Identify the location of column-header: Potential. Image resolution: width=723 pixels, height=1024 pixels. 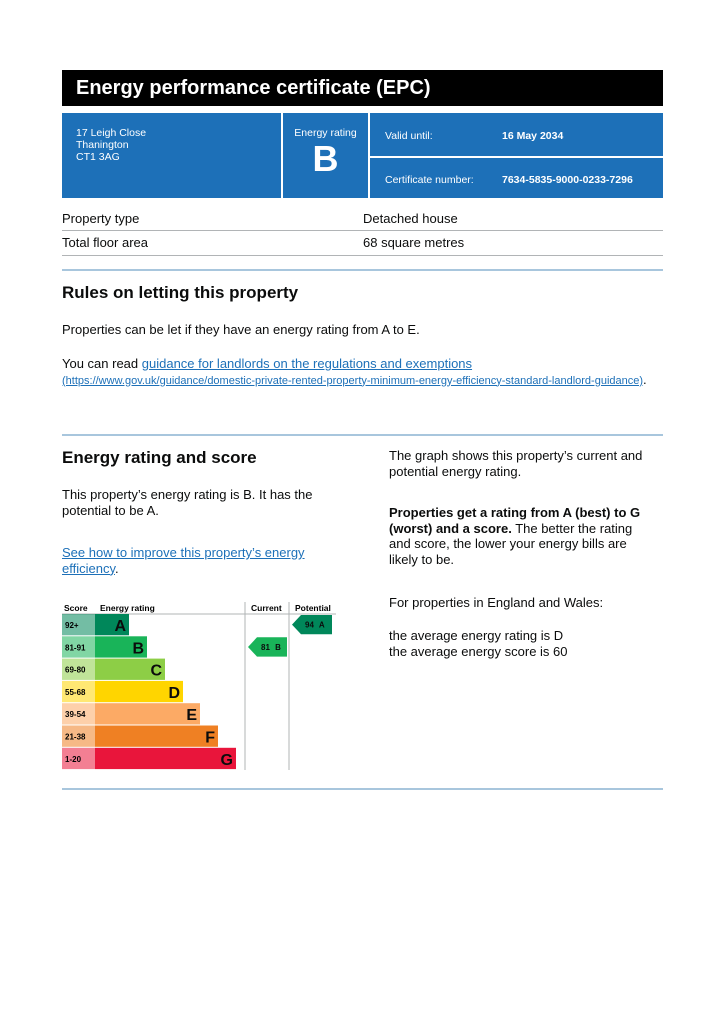
(313, 608).